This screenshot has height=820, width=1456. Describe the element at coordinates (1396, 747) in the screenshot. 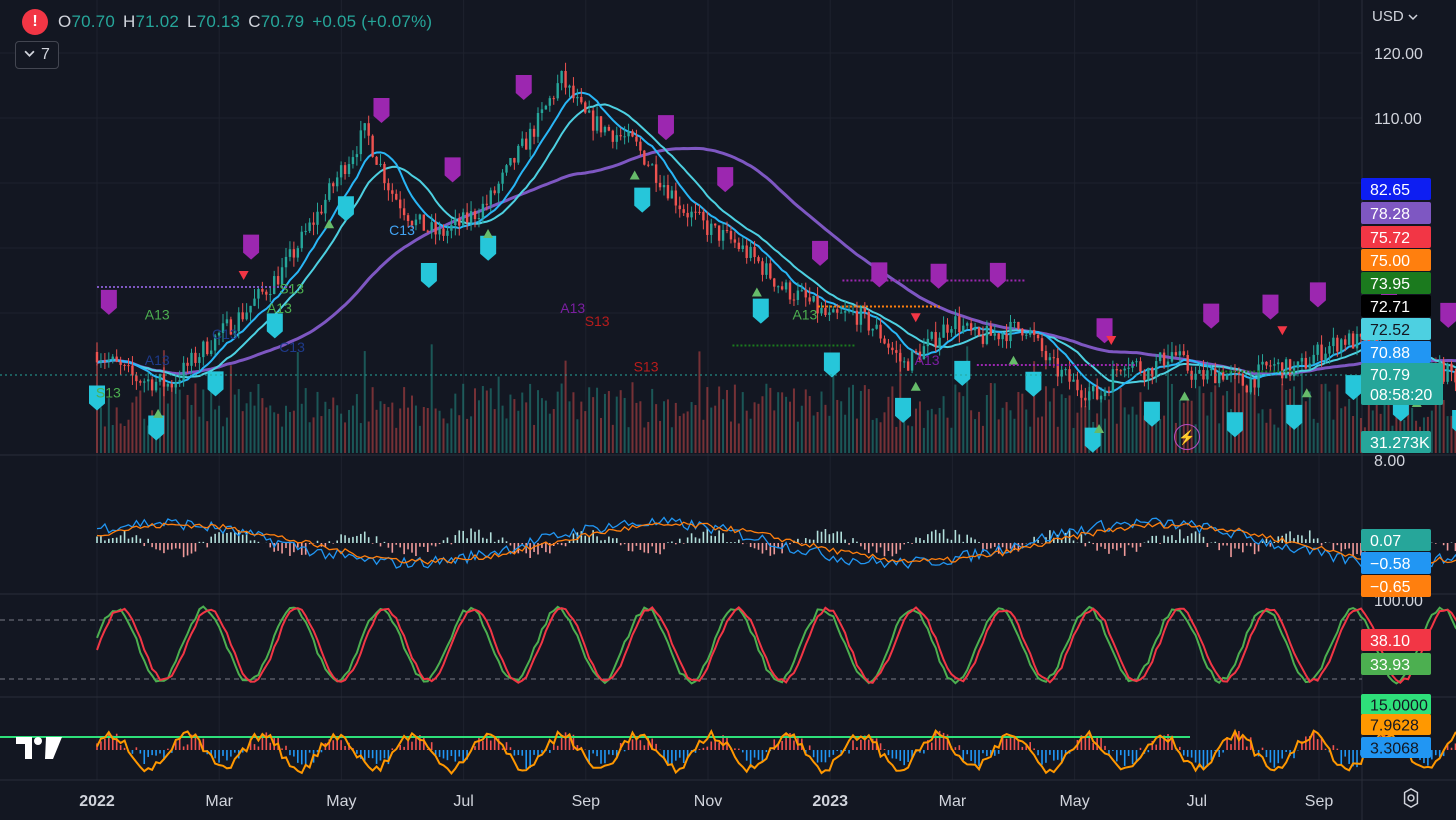

I see `oscillator-tag-bg` at that location.